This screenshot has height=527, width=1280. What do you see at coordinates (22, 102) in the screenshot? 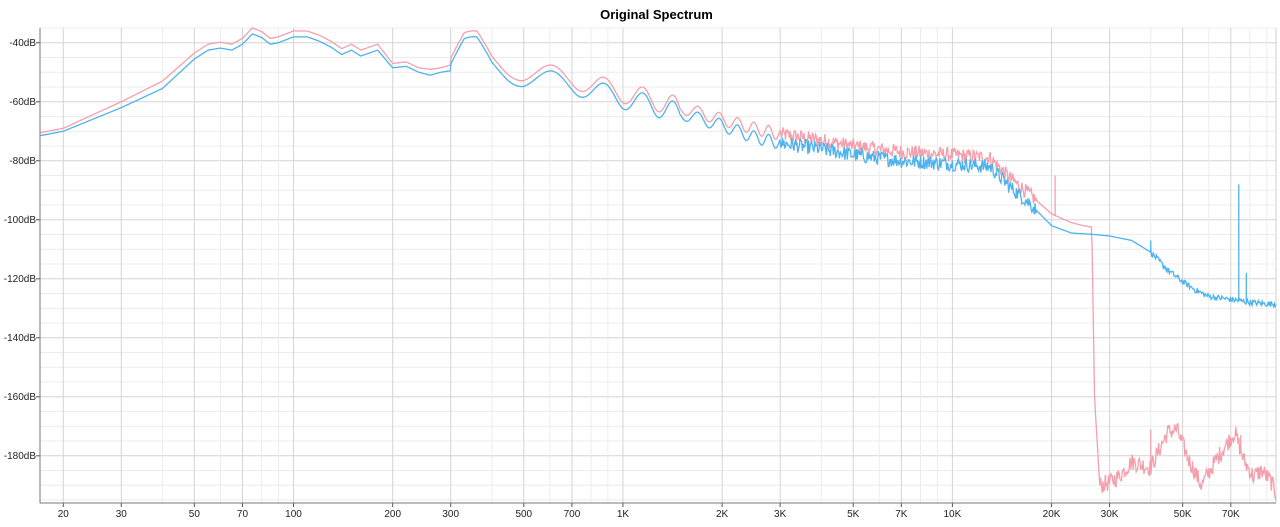
I see `y-tick-label: -60dB` at bounding box center [22, 102].